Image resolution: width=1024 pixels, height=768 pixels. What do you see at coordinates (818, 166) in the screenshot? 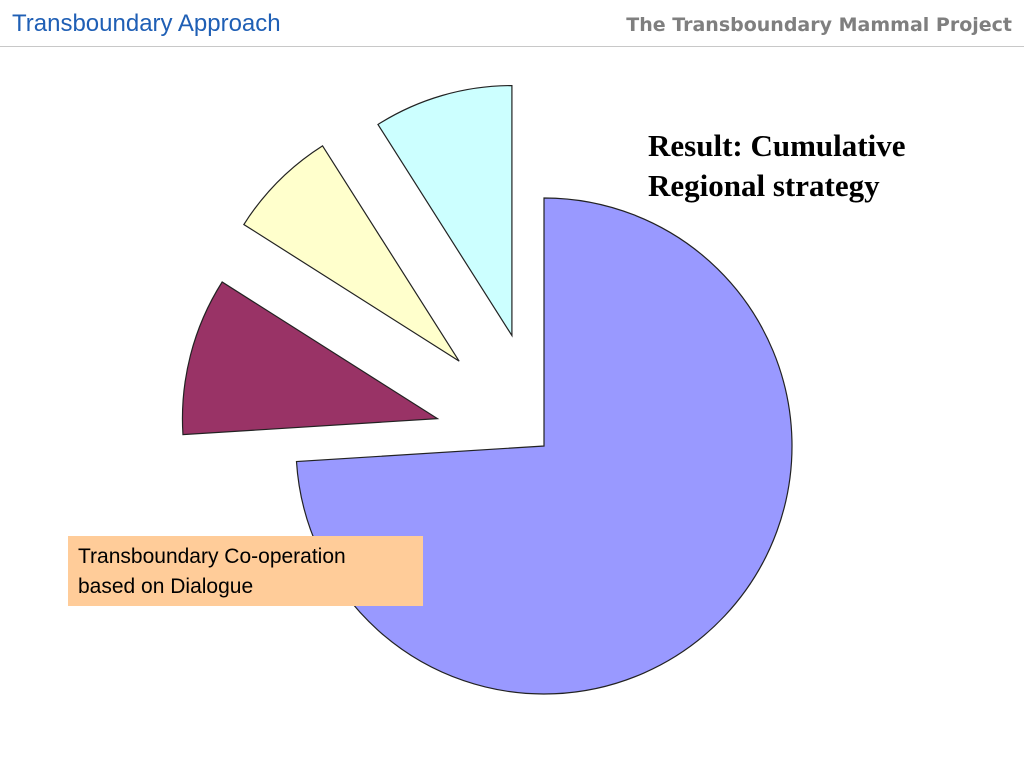
I see `result-statement: Result: Cumulative Regional strategy` at bounding box center [818, 166].